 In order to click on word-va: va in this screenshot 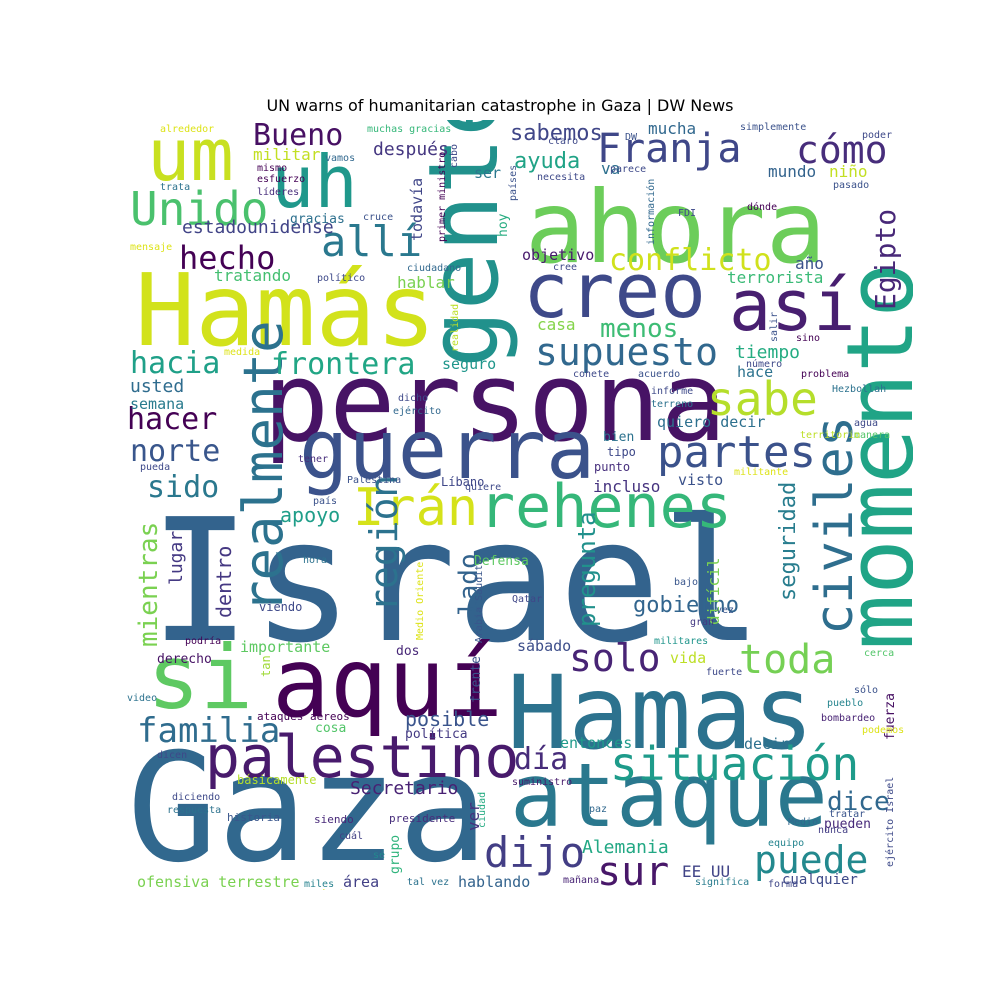, I will do `click(610, 168)`.